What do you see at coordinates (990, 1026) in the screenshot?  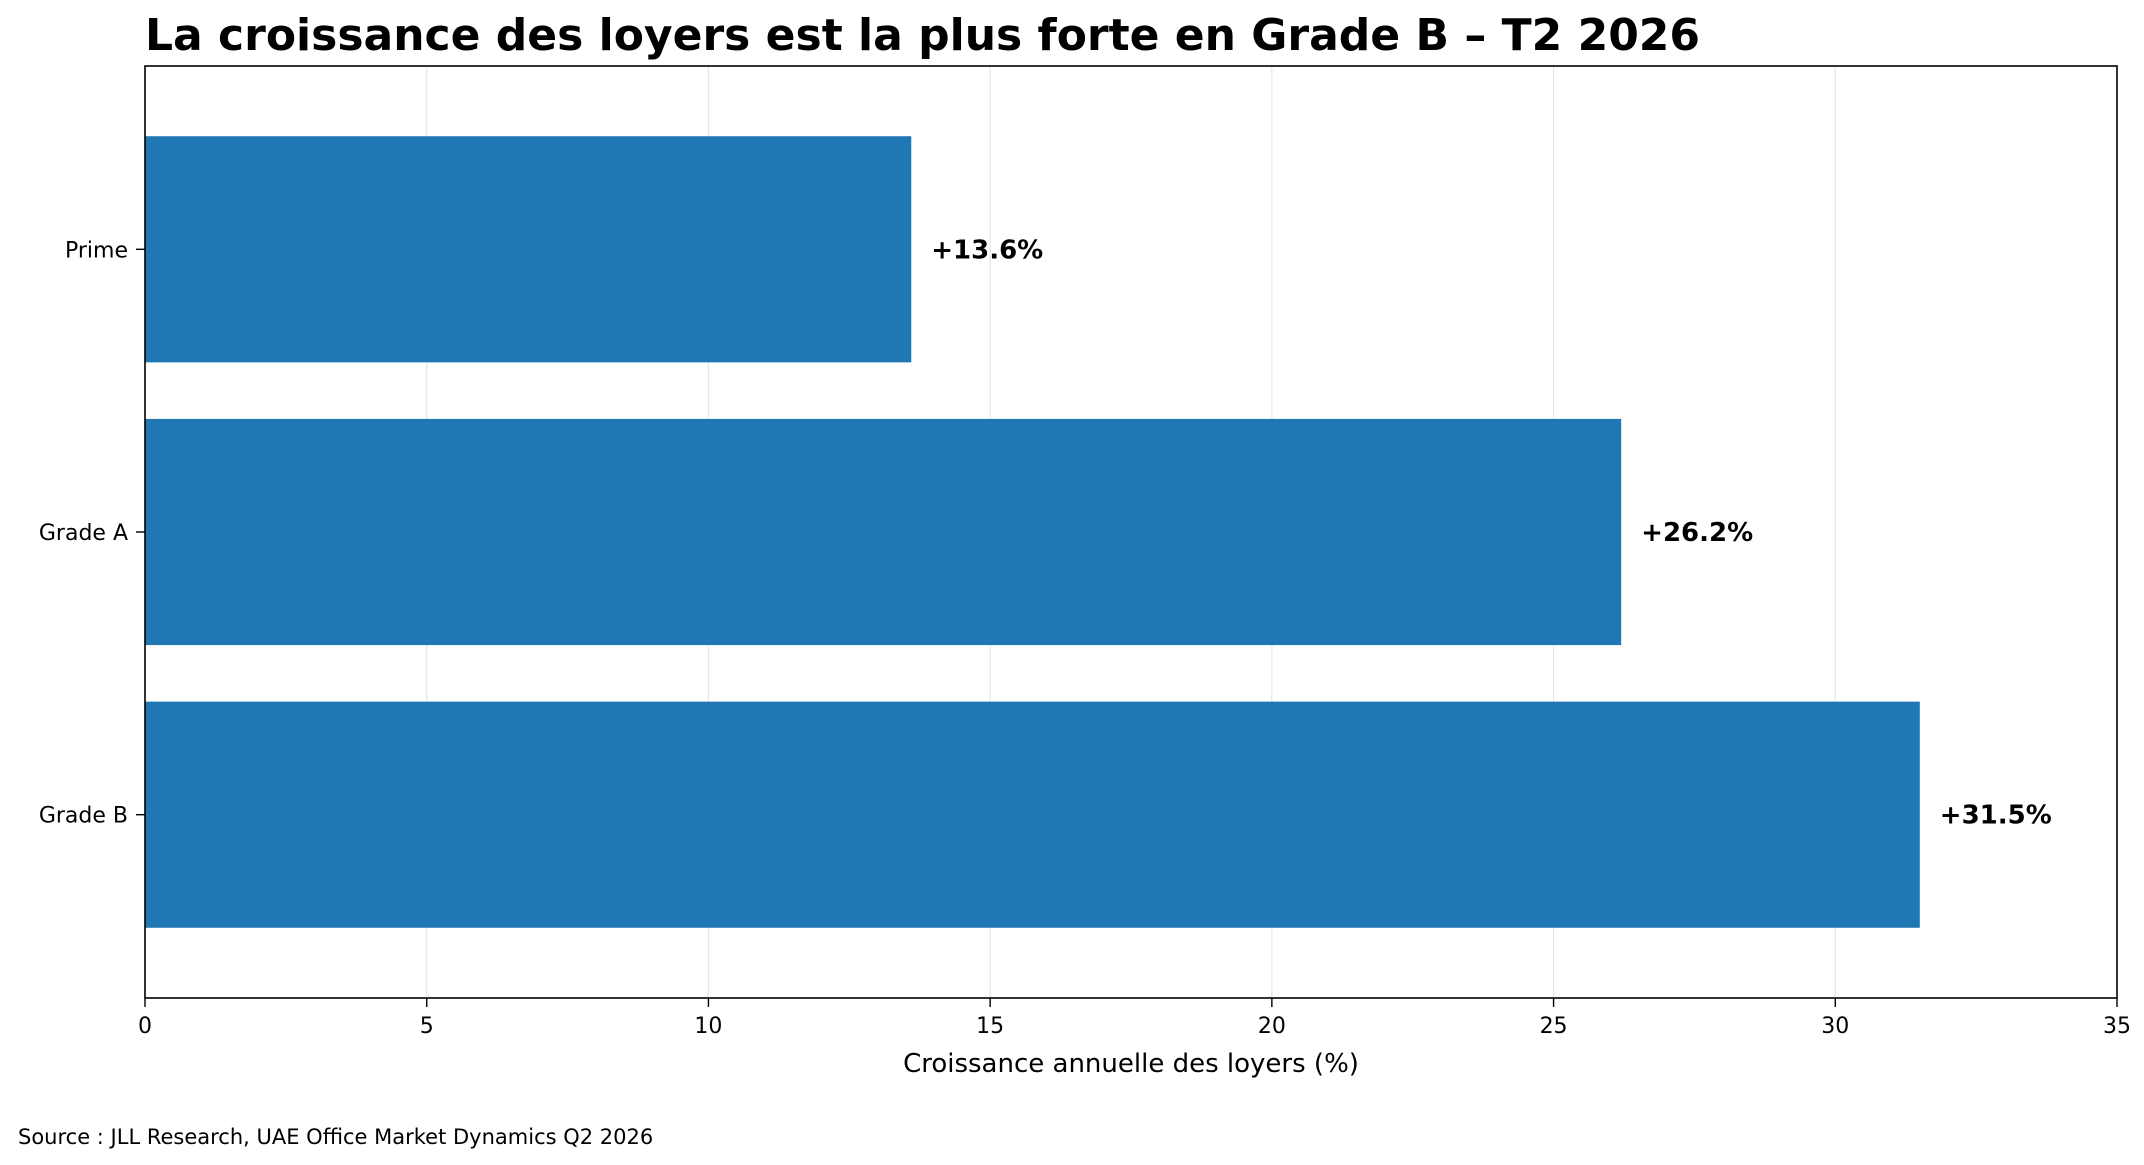 I see `x-tick-label: 15` at bounding box center [990, 1026].